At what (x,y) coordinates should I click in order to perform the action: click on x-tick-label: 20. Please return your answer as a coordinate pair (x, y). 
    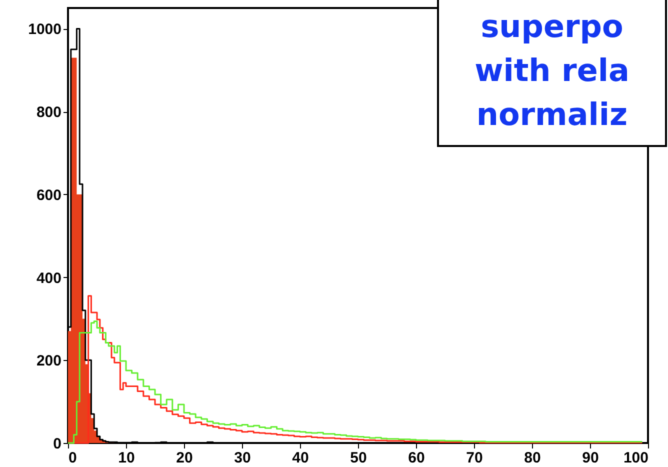
    Looking at the image, I should click on (184, 458).